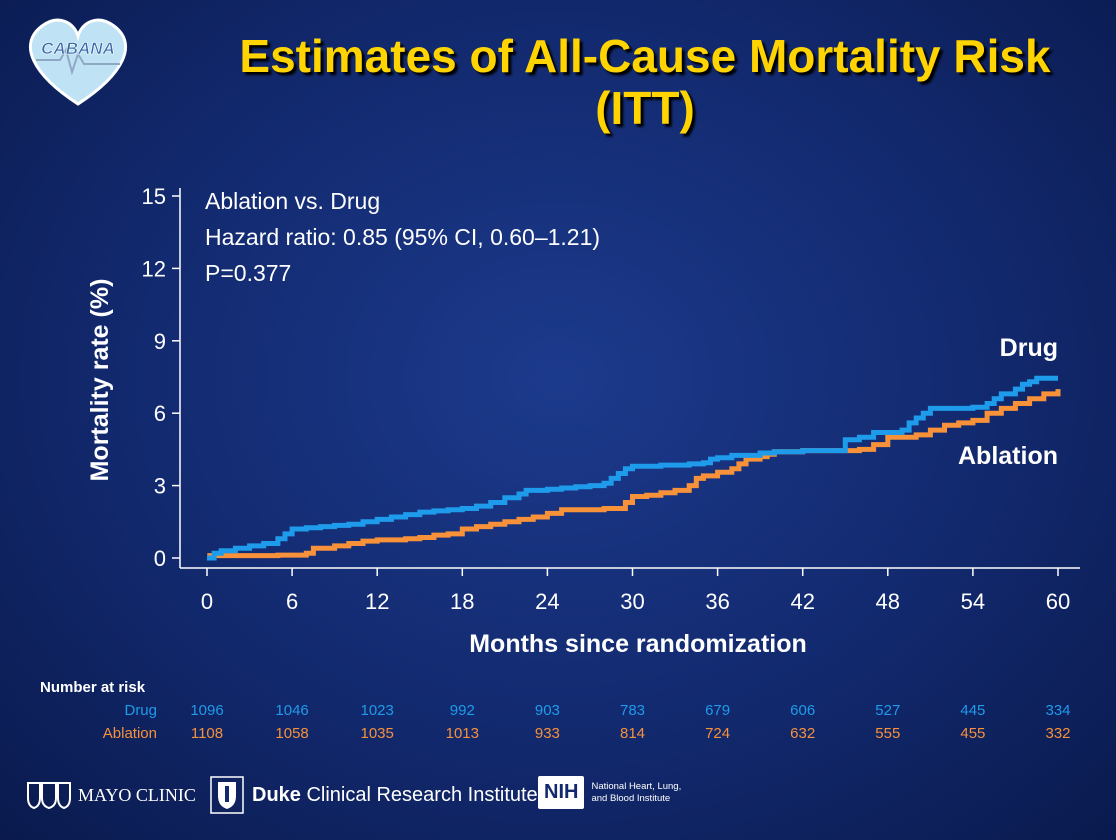 This screenshot has width=1116, height=840. I want to click on mayo-clinic-text: MAYO CLINIC, so click(137, 794).